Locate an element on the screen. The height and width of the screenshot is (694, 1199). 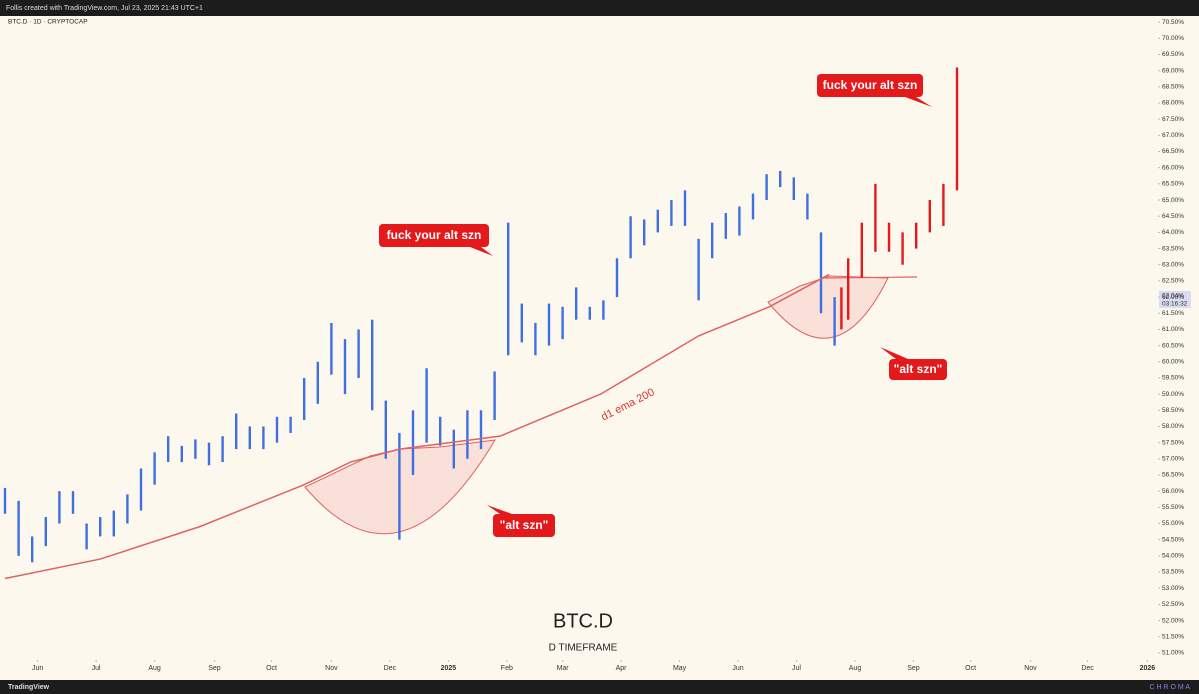
x-tick-label: Feb is located at coordinates (507, 668).